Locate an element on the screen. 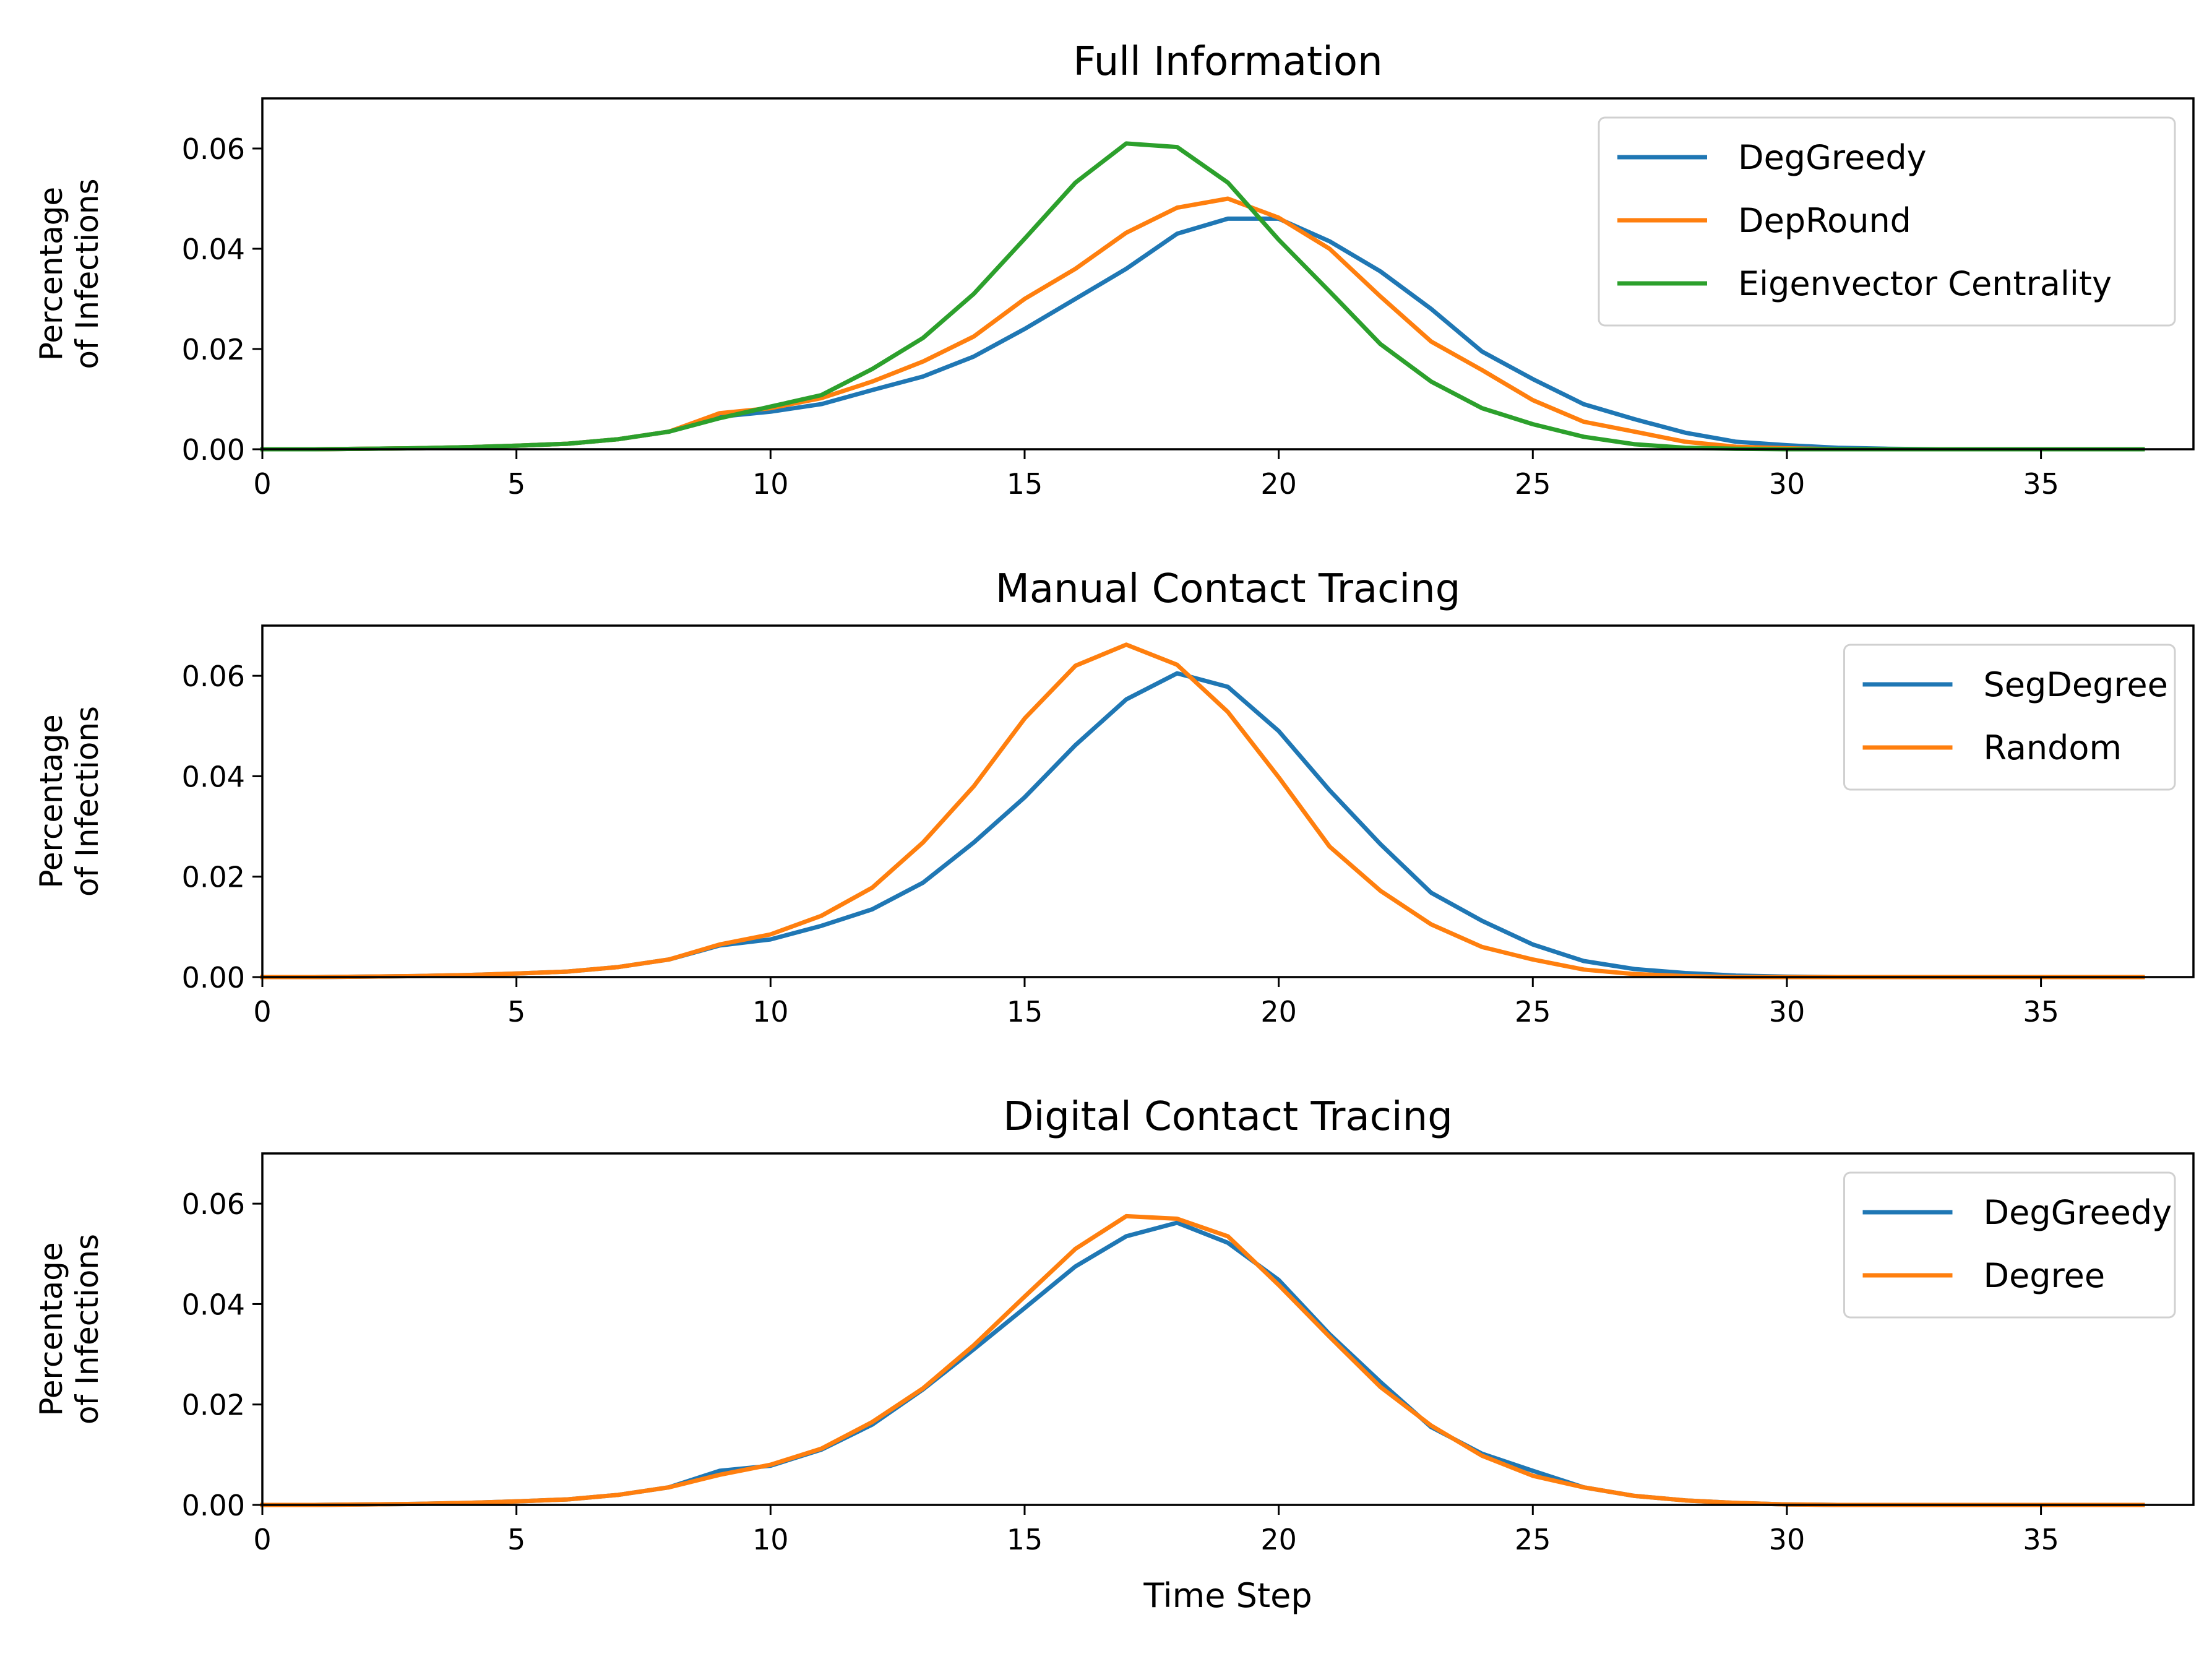  panel-1-ylabel-line-2: of Infections is located at coordinates (87, 273).